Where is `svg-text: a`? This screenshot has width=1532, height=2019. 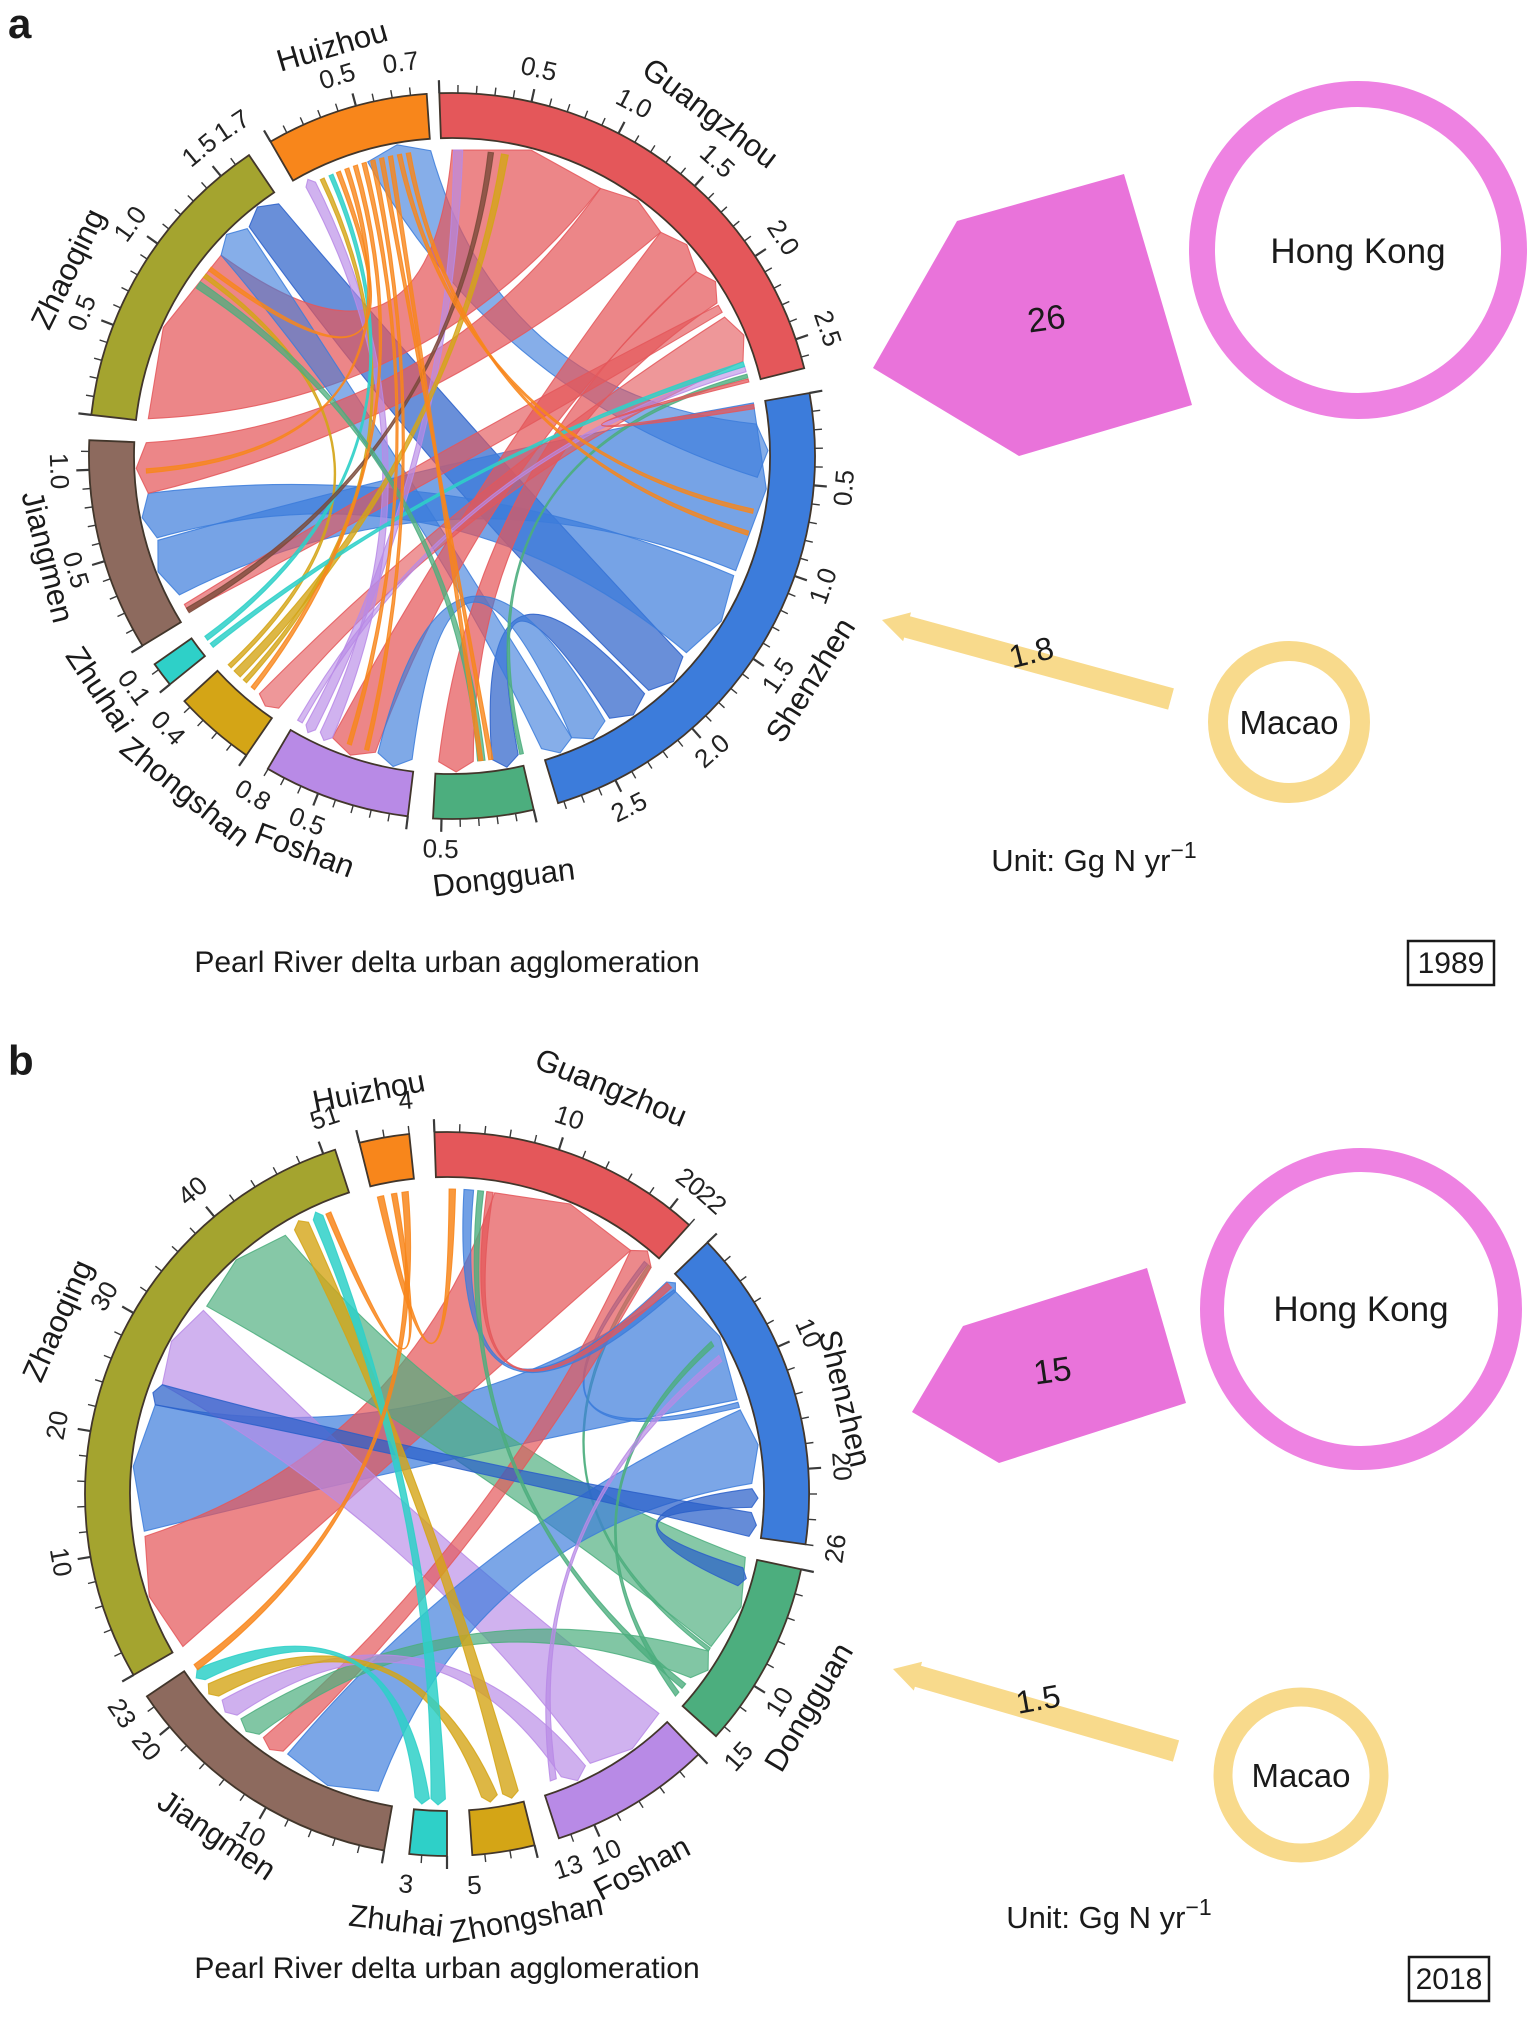
svg-text: a is located at coordinates (20, 23).